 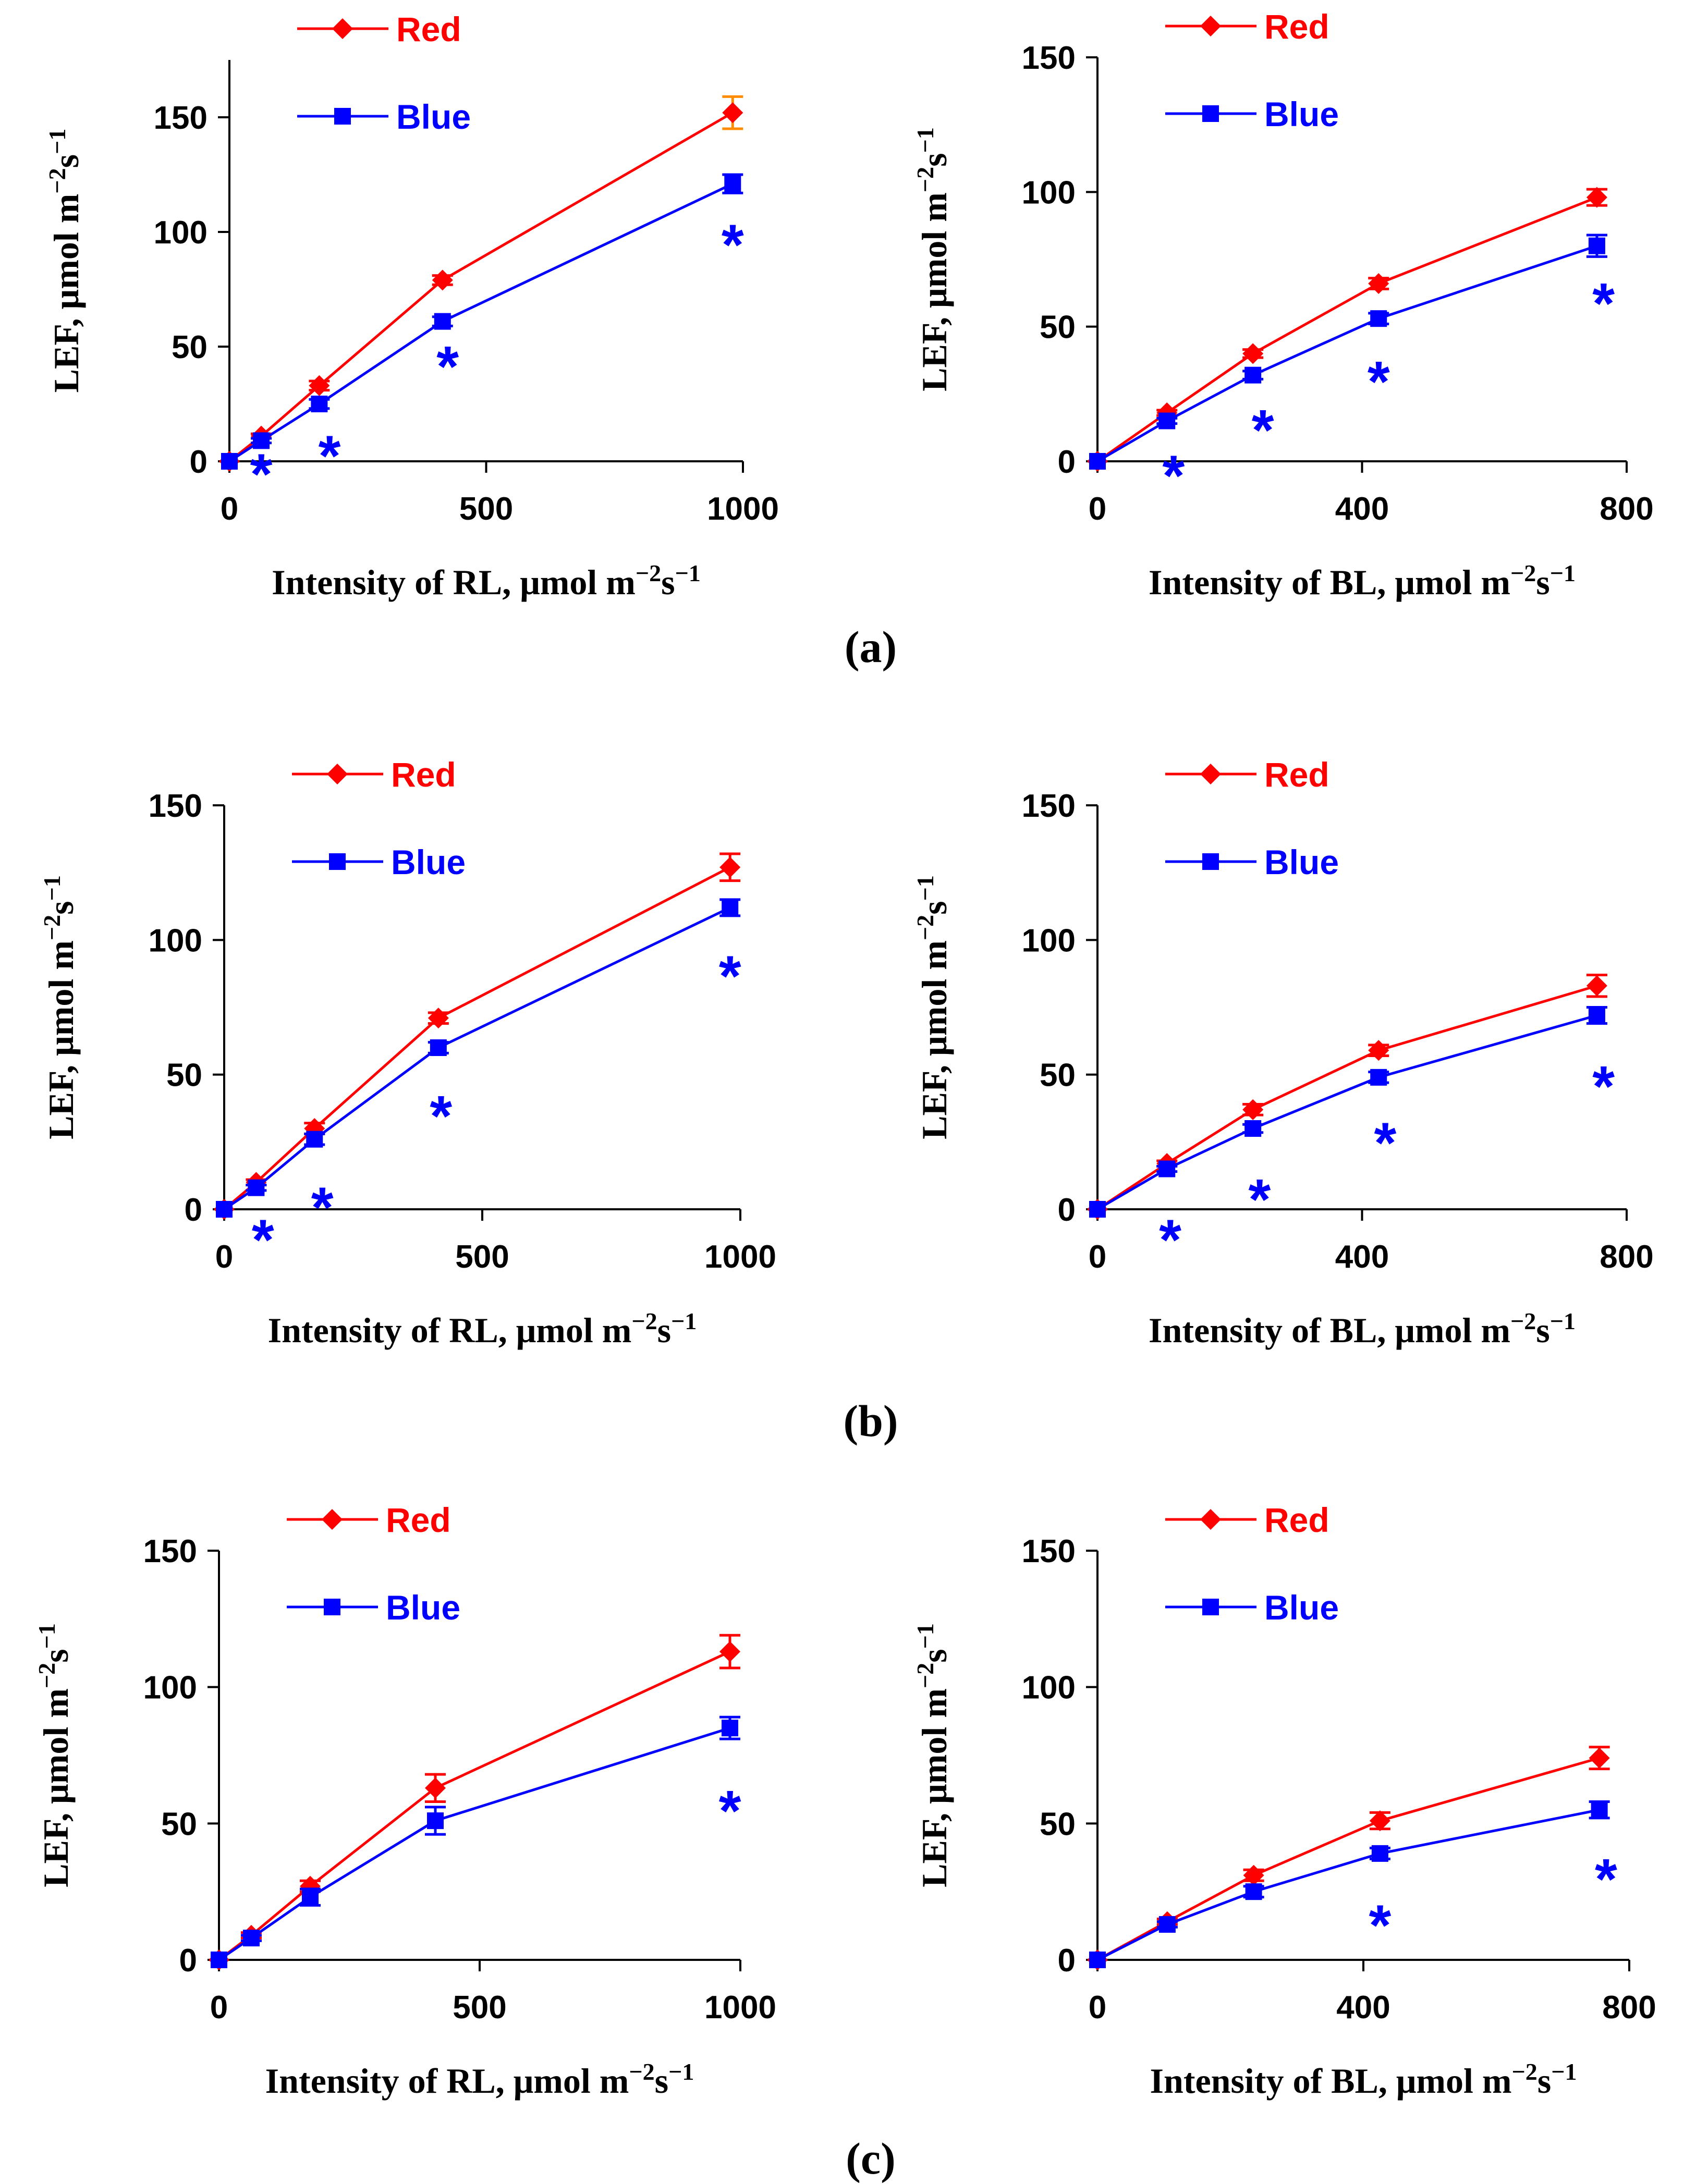 I want to click on panel-label-b: (b), so click(x=871, y=1421).